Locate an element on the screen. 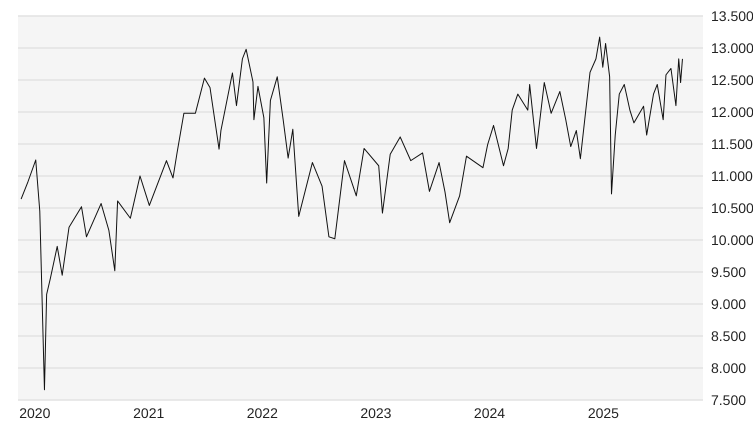  y-tick-label: 10.500 is located at coordinates (732, 208).